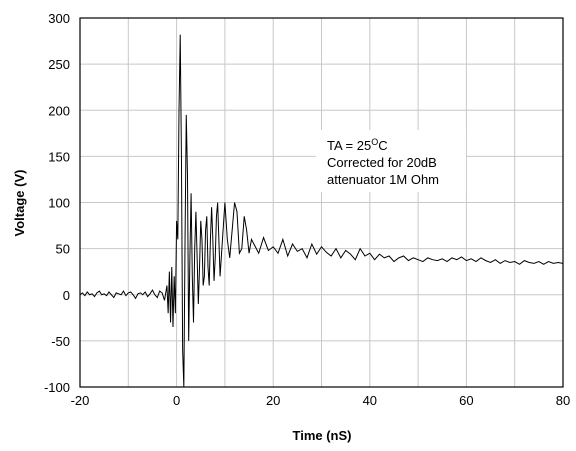 The height and width of the screenshot is (451, 576). What do you see at coordinates (322, 435) in the screenshot?
I see `x-axis-label: Time (nS)` at bounding box center [322, 435].